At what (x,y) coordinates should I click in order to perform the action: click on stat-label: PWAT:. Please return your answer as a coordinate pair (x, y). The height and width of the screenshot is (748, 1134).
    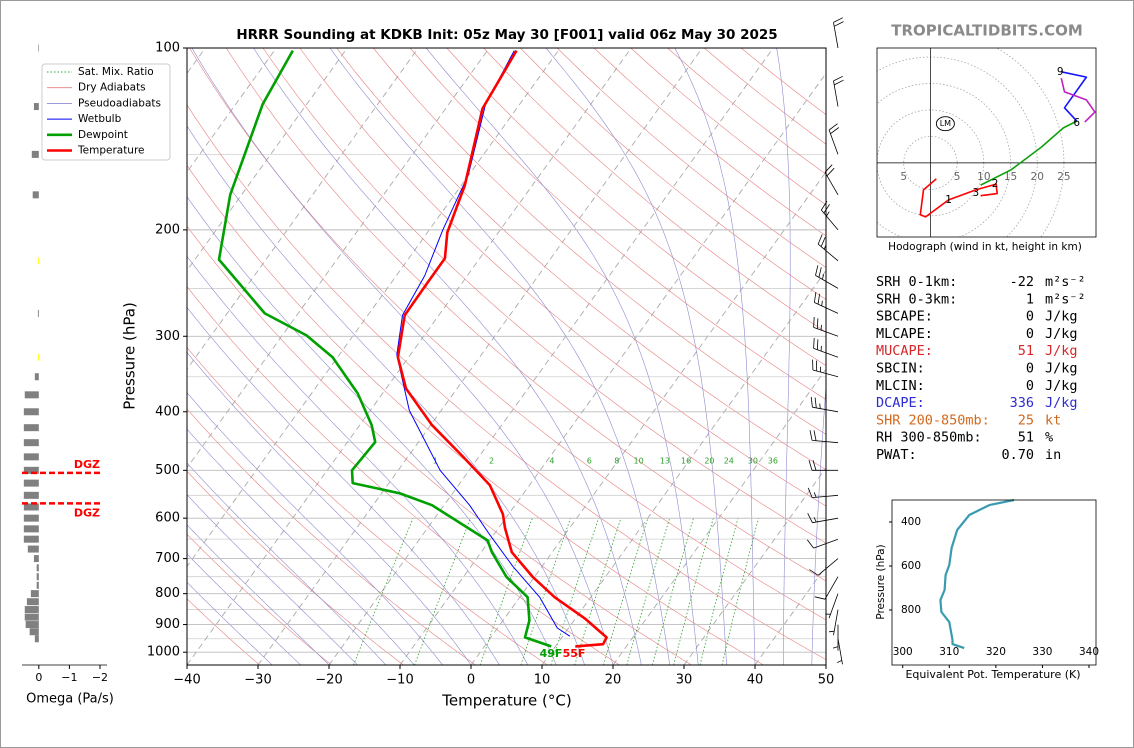
    Looking at the image, I should click on (896, 455).